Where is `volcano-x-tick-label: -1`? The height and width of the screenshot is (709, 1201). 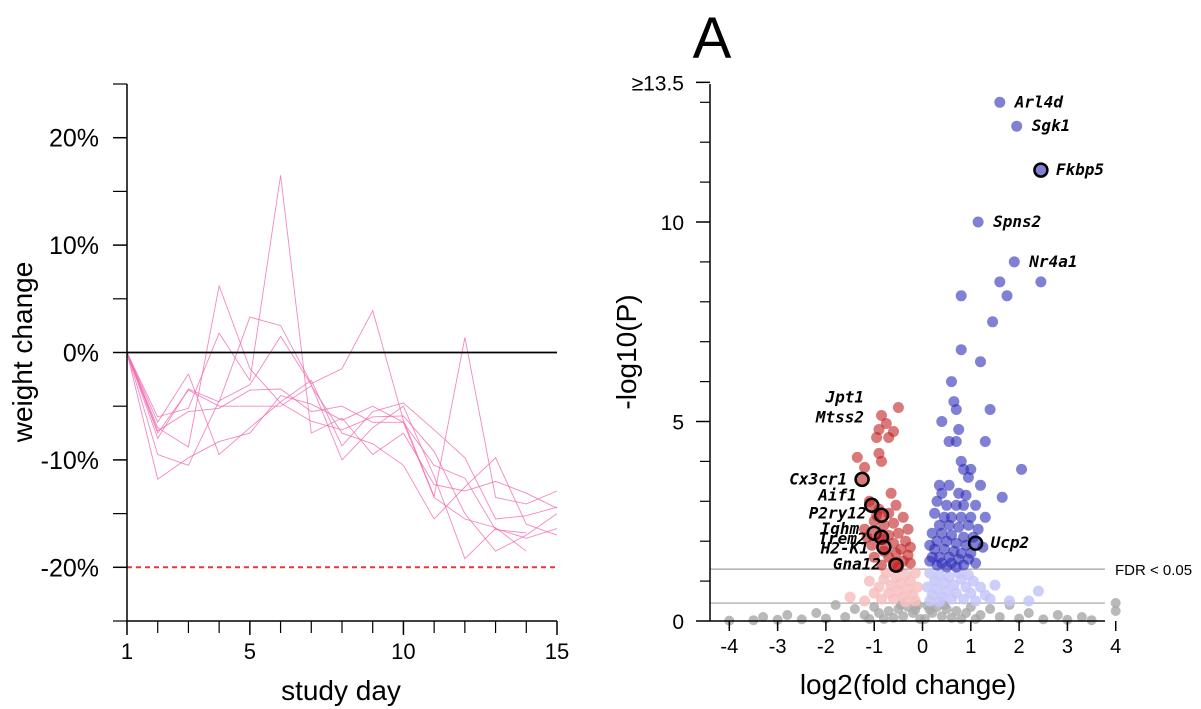
volcano-x-tick-label: -1 is located at coordinates (874, 647).